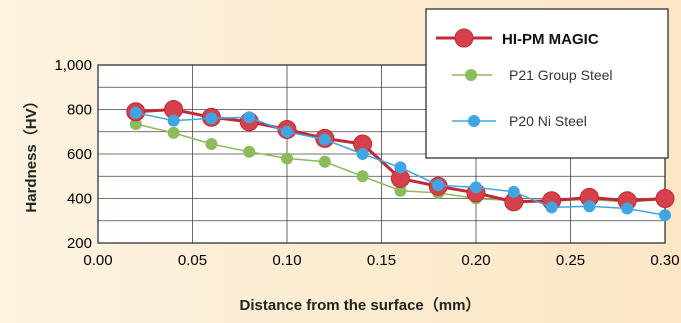  What do you see at coordinates (664, 260) in the screenshot?
I see `x-tick-label: 0.30` at bounding box center [664, 260].